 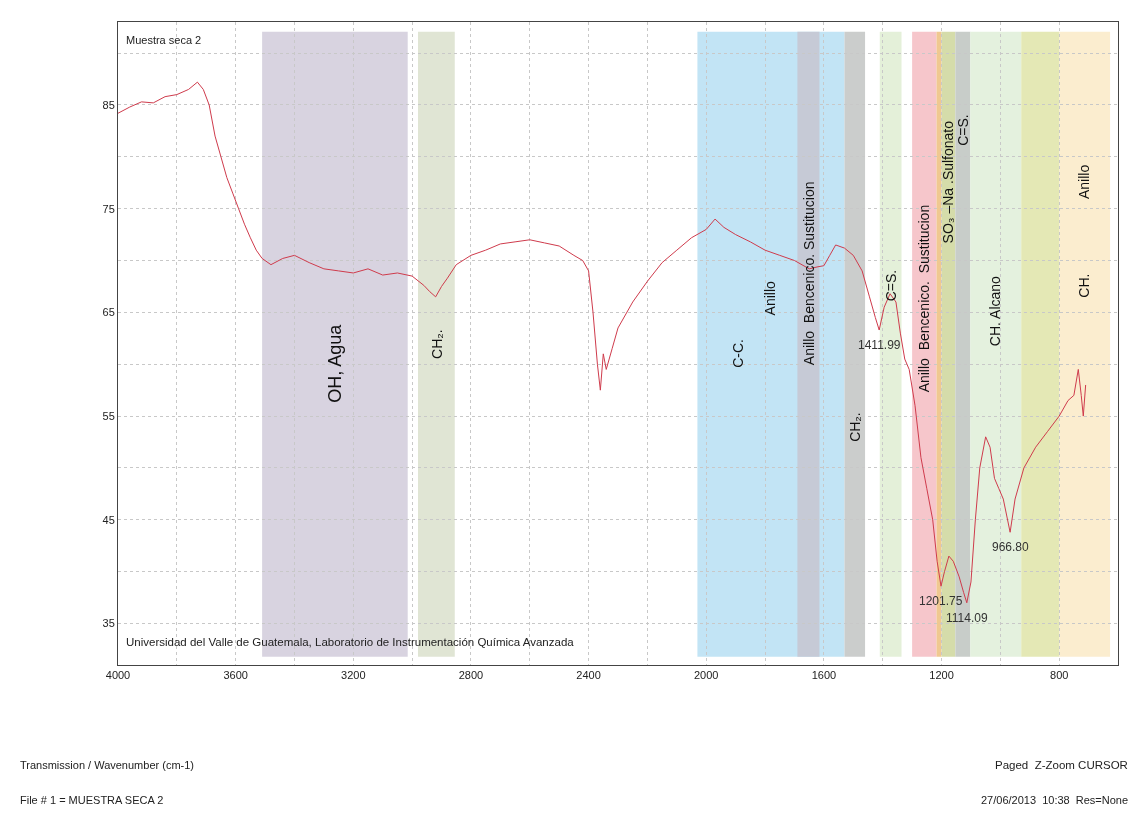 I want to click on annotation: CH., so click(x=1084, y=285).